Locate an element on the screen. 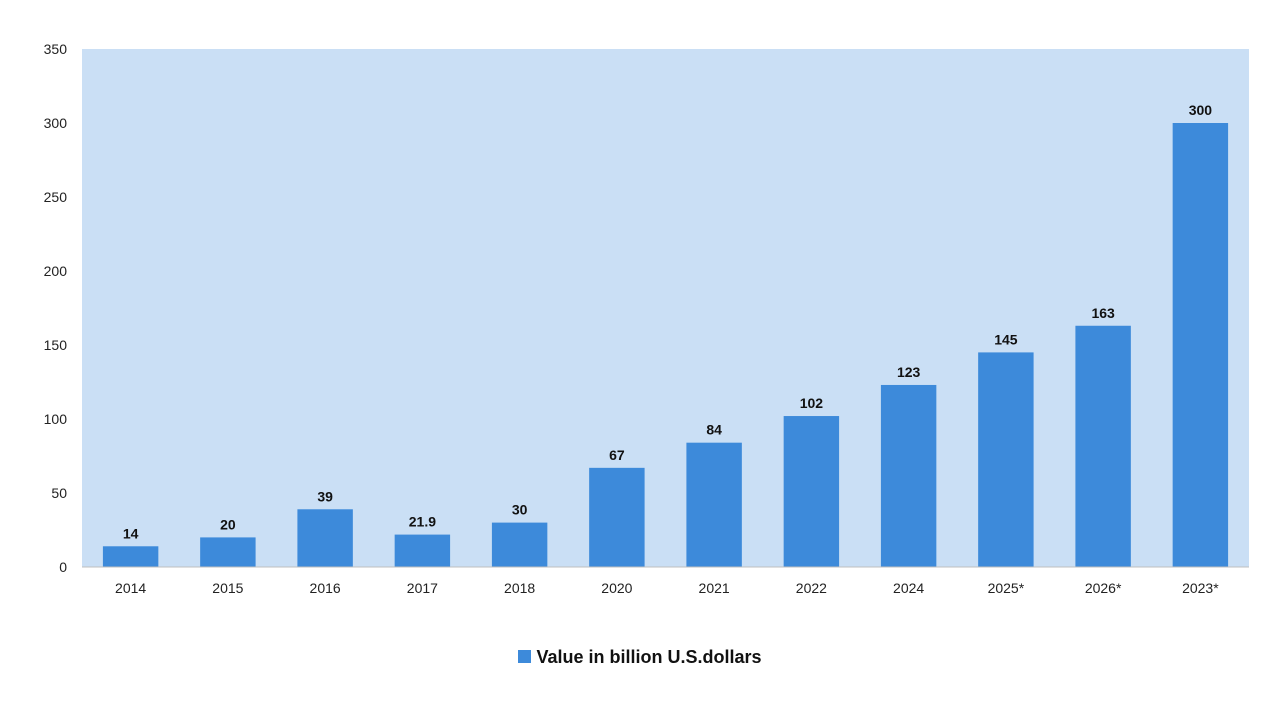 The image size is (1280, 725). data-label: 300 is located at coordinates (1201, 110).